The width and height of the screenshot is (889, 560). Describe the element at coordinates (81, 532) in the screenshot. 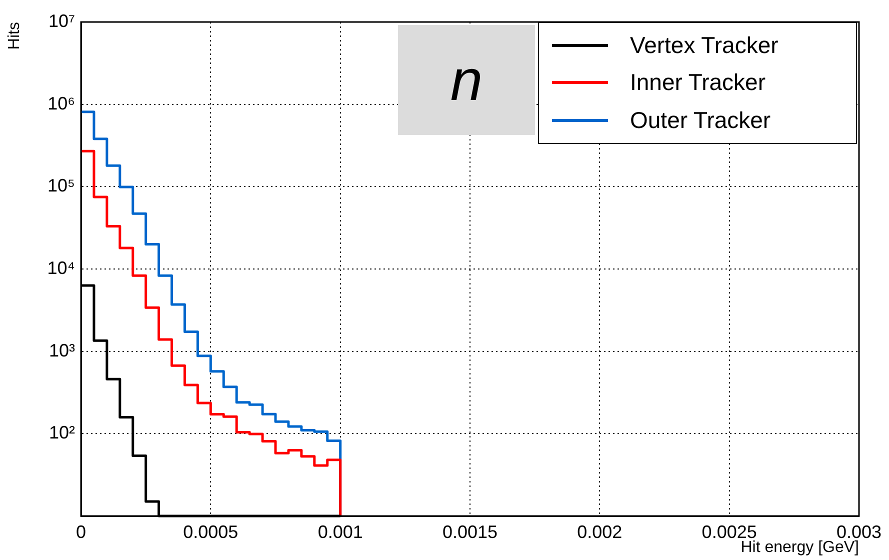

I see `x-tick-label: 0` at that location.